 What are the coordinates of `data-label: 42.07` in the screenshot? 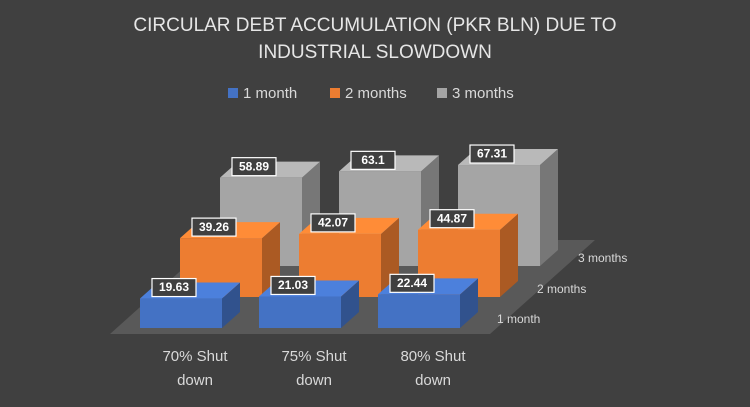 It's located at (333, 223).